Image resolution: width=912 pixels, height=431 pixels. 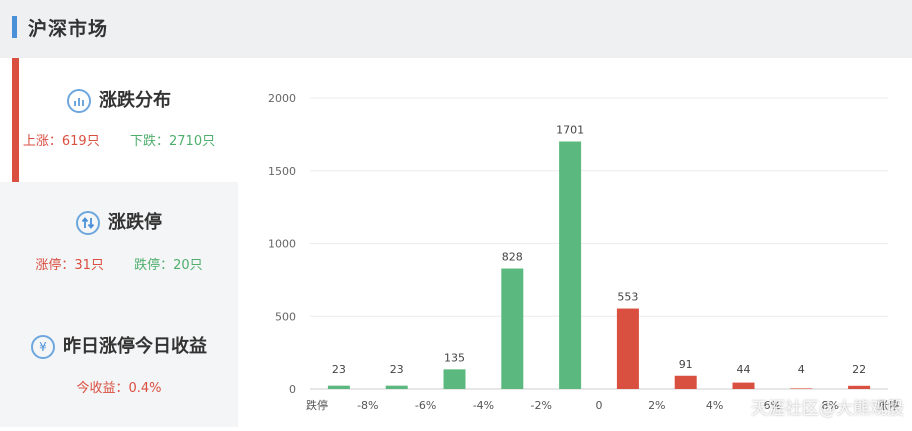 I want to click on header-accent-bar, so click(x=14, y=27).